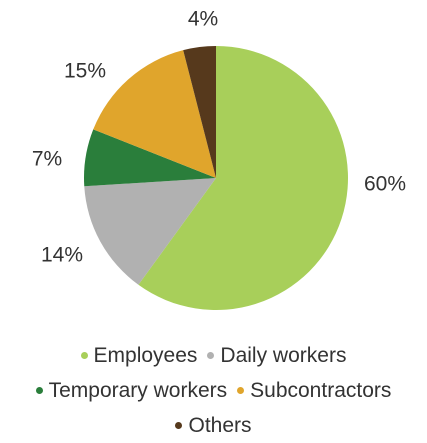 Image resolution: width=427 pixels, height=443 pixels. I want to click on legend-row: Temporary workers Subcontractors, so click(213, 390).